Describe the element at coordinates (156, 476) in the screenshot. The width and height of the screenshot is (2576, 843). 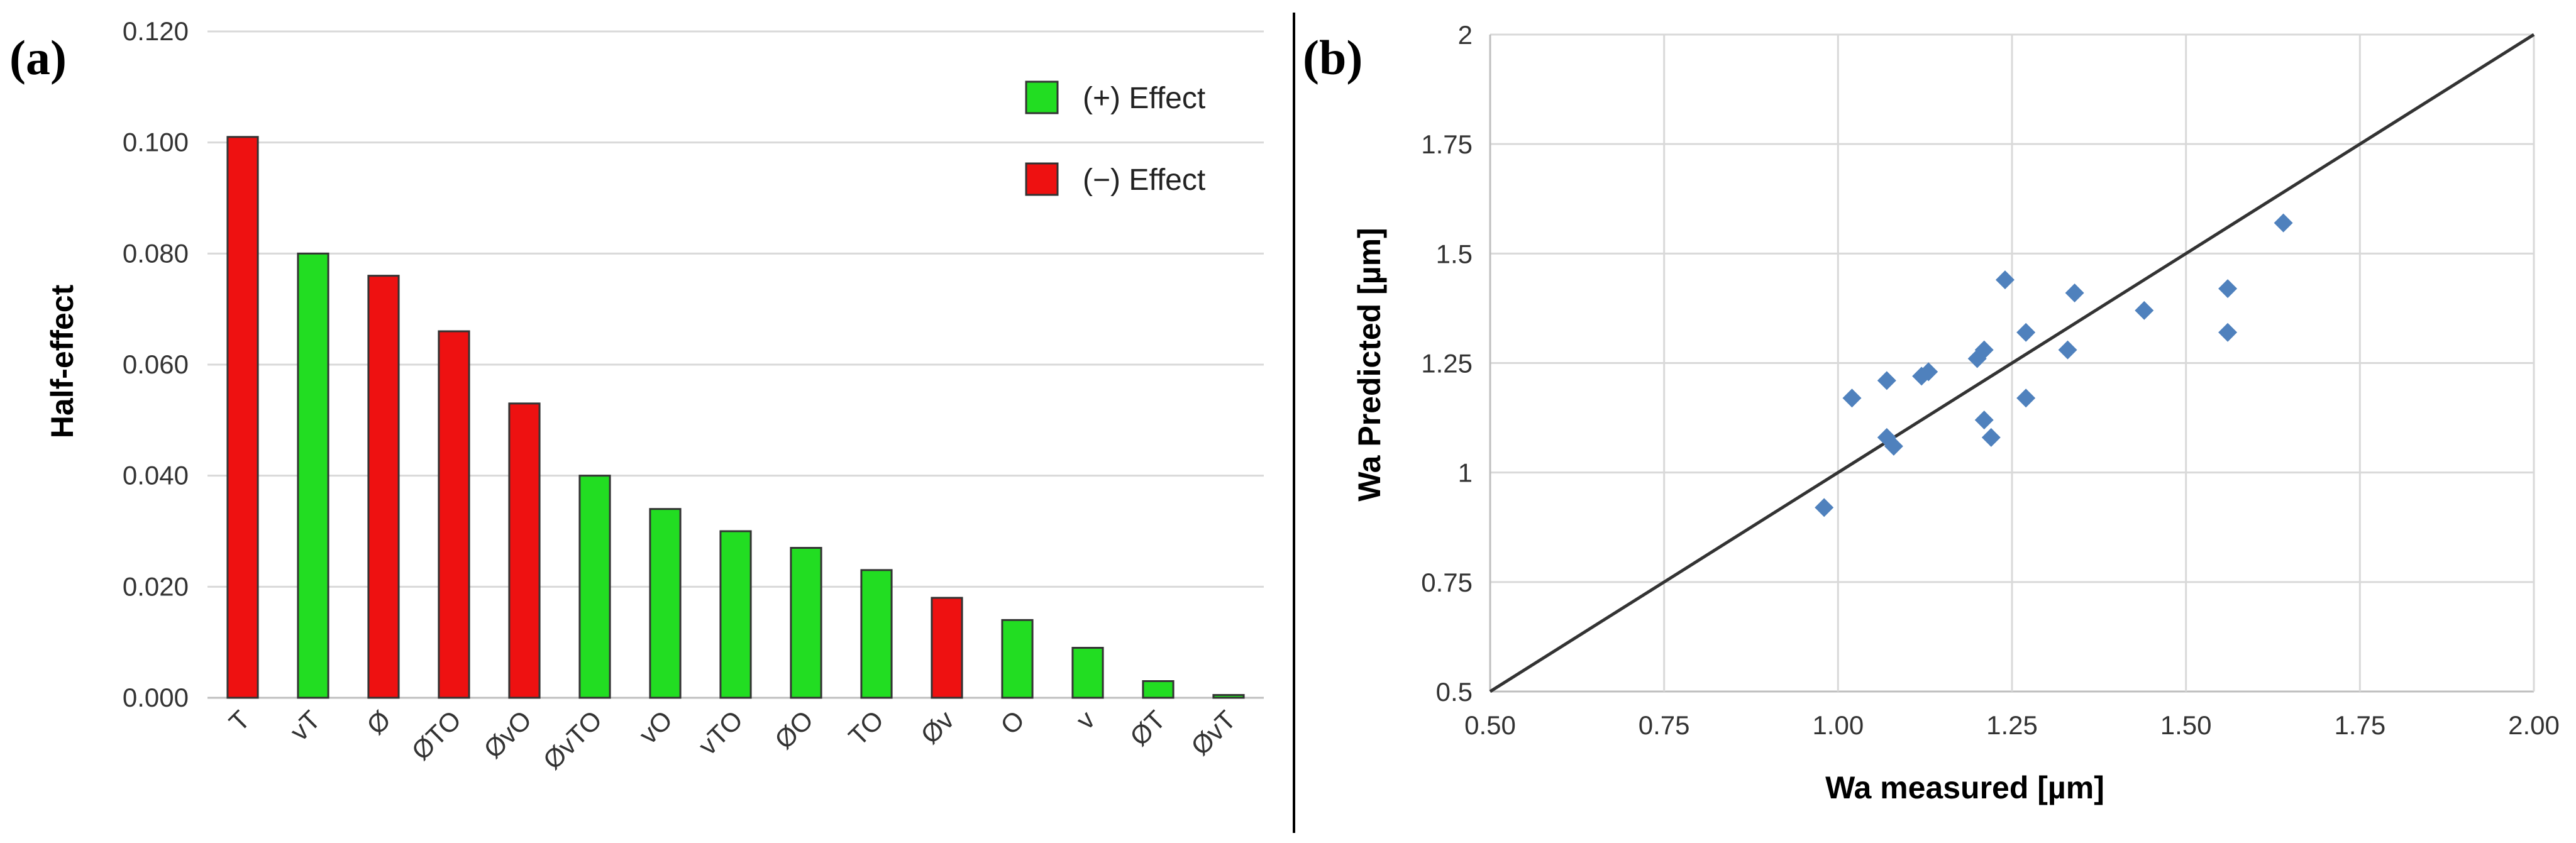
I see `bar-chart-y-tick-label: 0.040` at that location.